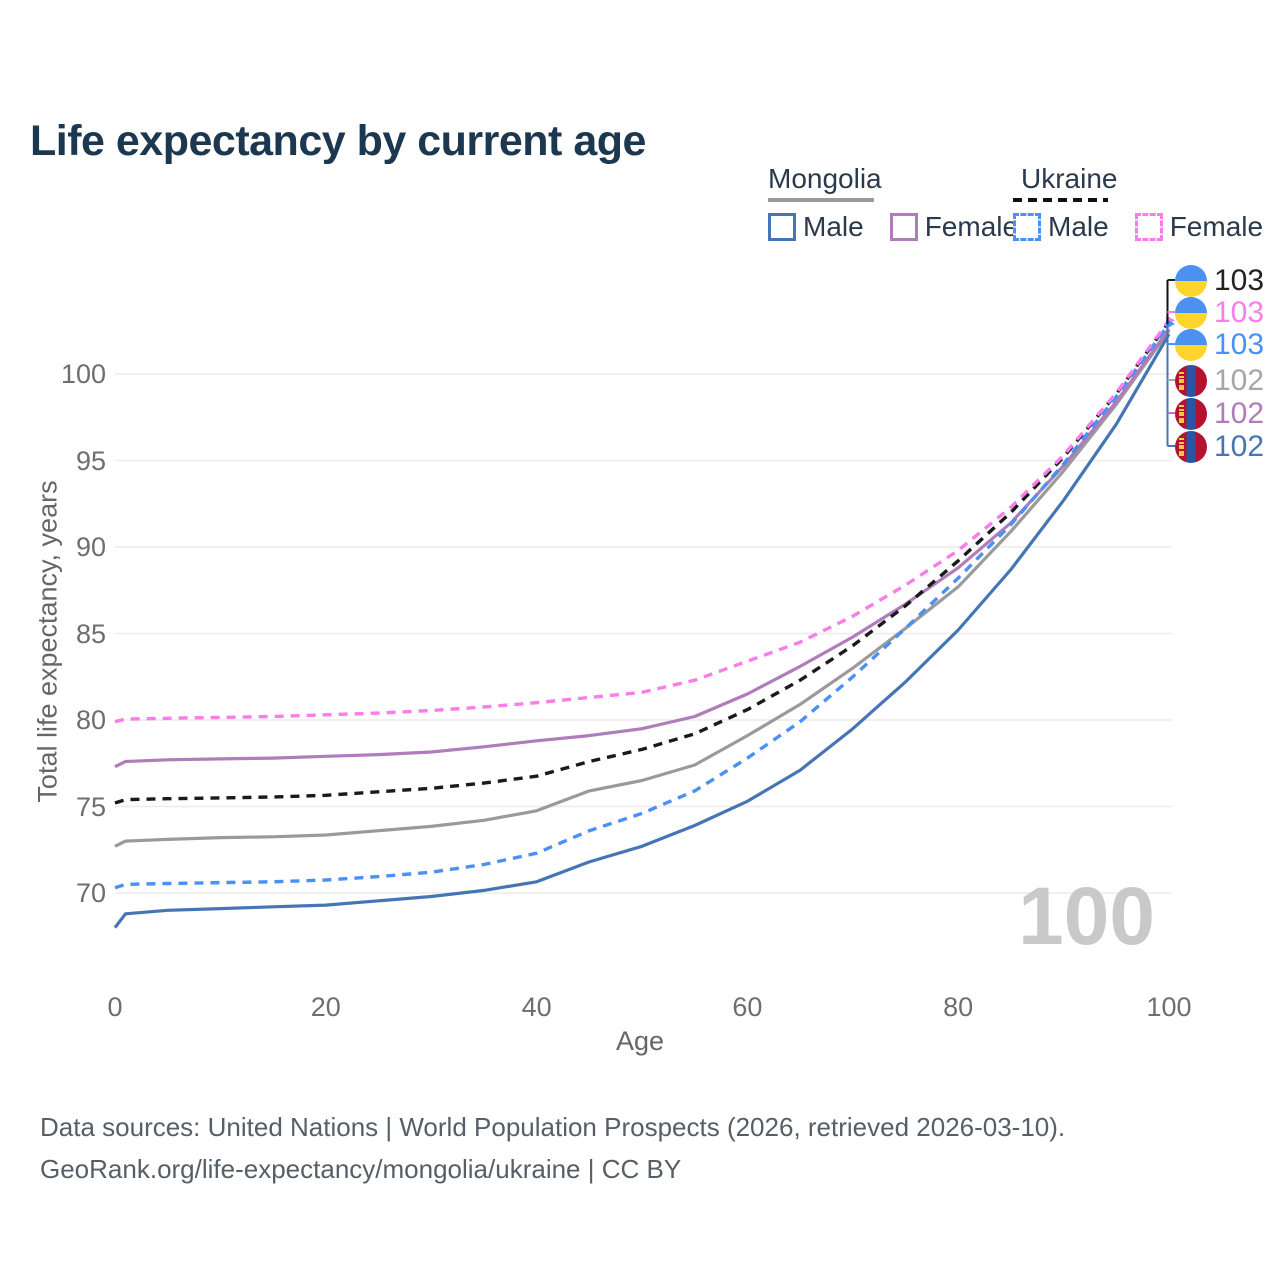 This screenshot has width=1280, height=1280. Describe the element at coordinates (825, 178) in the screenshot. I see `legend-country-mongolia: Mongolia` at that location.